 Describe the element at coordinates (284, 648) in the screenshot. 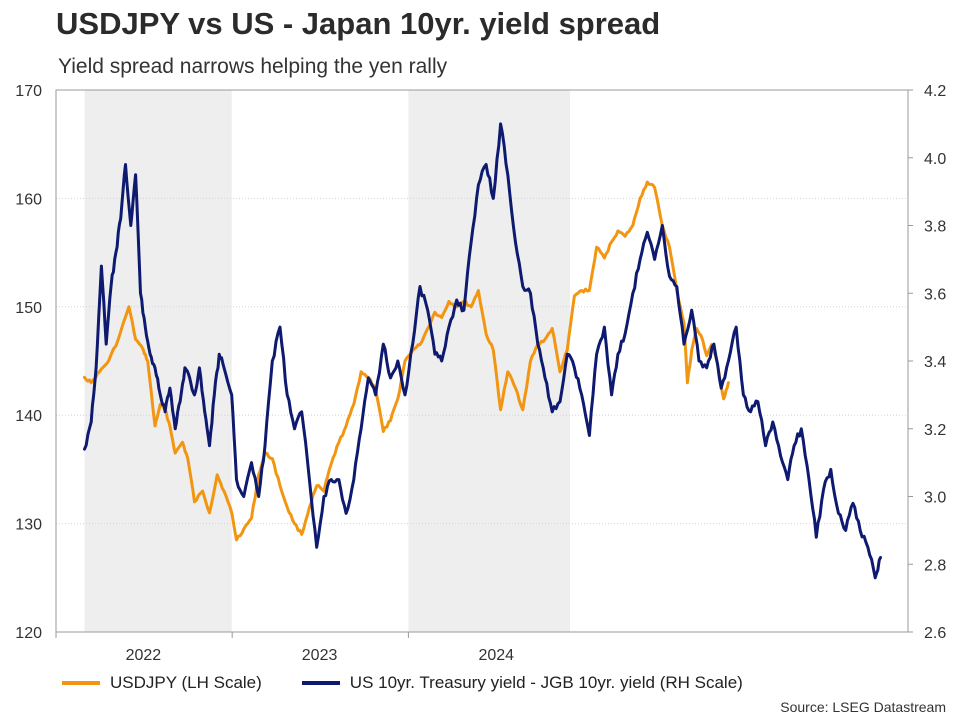

I see `x-axis: 2022 2023 2024` at that location.